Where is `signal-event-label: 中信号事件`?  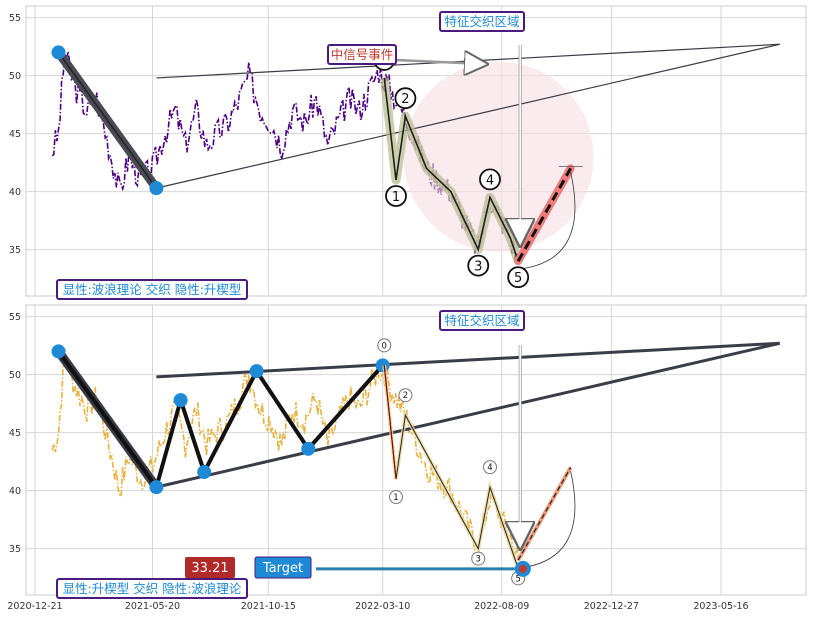
signal-event-label: 中信号事件 is located at coordinates (362, 54).